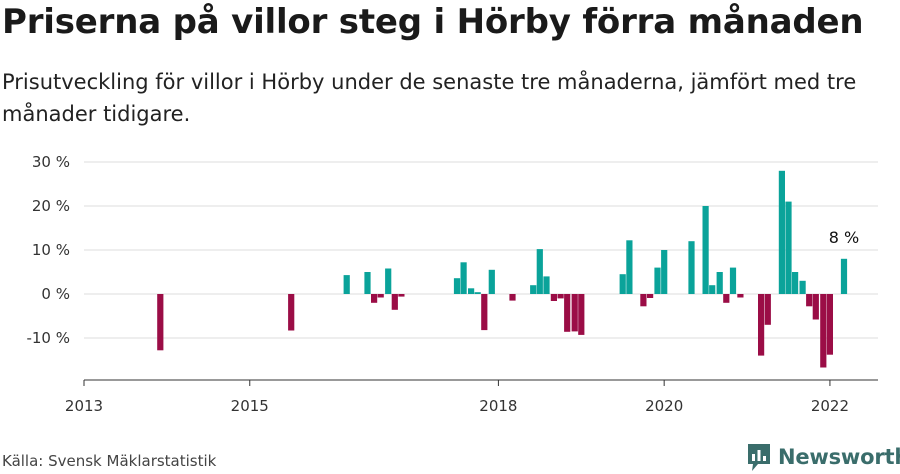 The image size is (900, 474). What do you see at coordinates (109, 461) in the screenshot?
I see `source-note: Källa: Svensk Mäklarstatistik` at bounding box center [109, 461].